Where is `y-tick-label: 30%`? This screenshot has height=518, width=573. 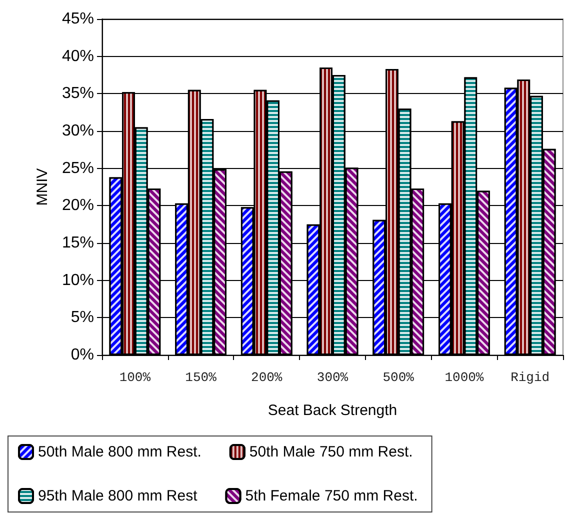 y-tick-label: 30% is located at coordinates (78, 131).